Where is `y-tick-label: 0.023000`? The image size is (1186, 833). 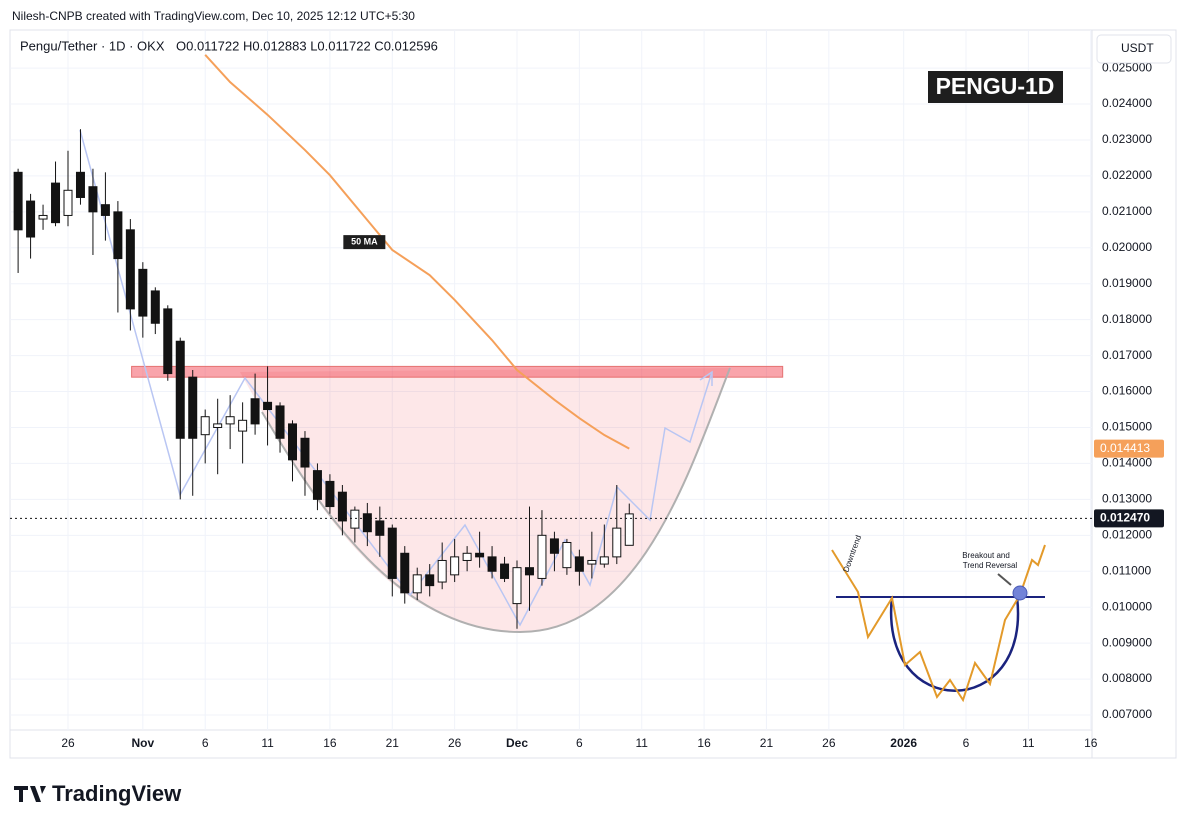
y-tick-label: 0.023000 is located at coordinates (1127, 139).